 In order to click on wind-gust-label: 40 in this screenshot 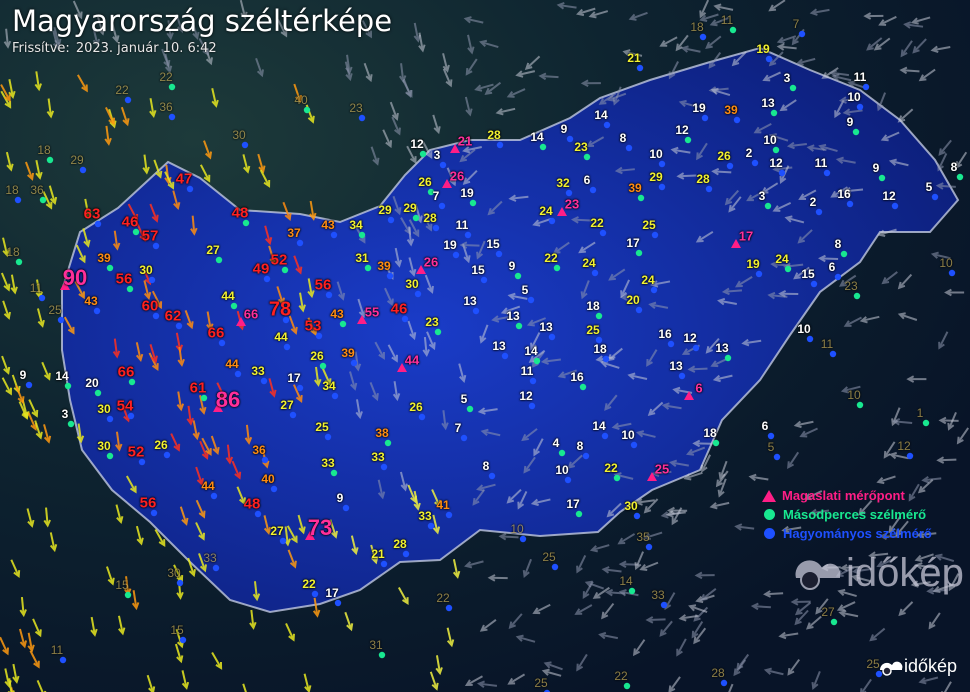, I will do `click(268, 479)`.